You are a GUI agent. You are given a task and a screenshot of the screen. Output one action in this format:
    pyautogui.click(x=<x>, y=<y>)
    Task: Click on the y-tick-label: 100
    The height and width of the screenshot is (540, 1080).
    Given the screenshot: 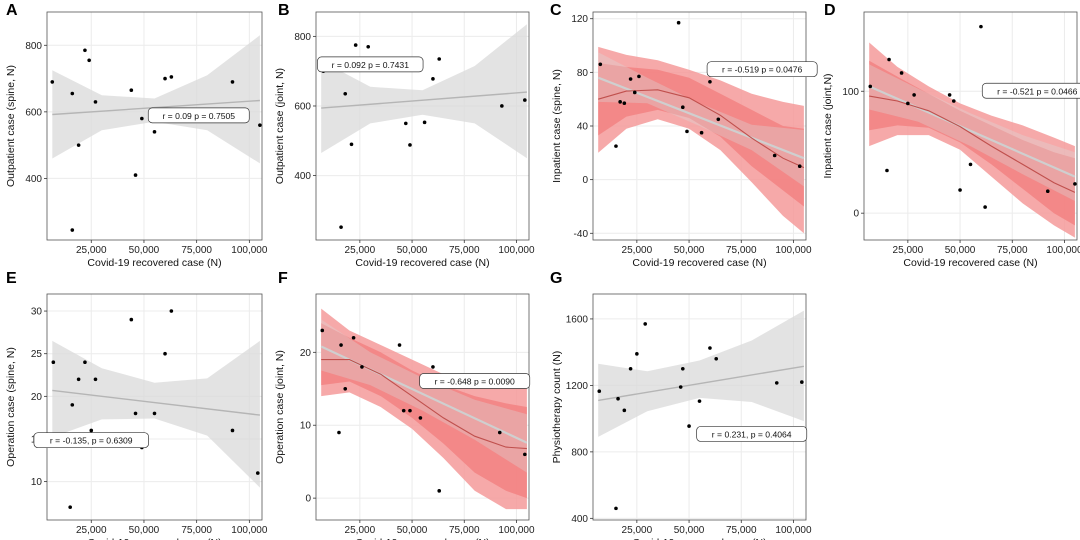 What is the action you would take?
    pyautogui.click(x=850, y=92)
    